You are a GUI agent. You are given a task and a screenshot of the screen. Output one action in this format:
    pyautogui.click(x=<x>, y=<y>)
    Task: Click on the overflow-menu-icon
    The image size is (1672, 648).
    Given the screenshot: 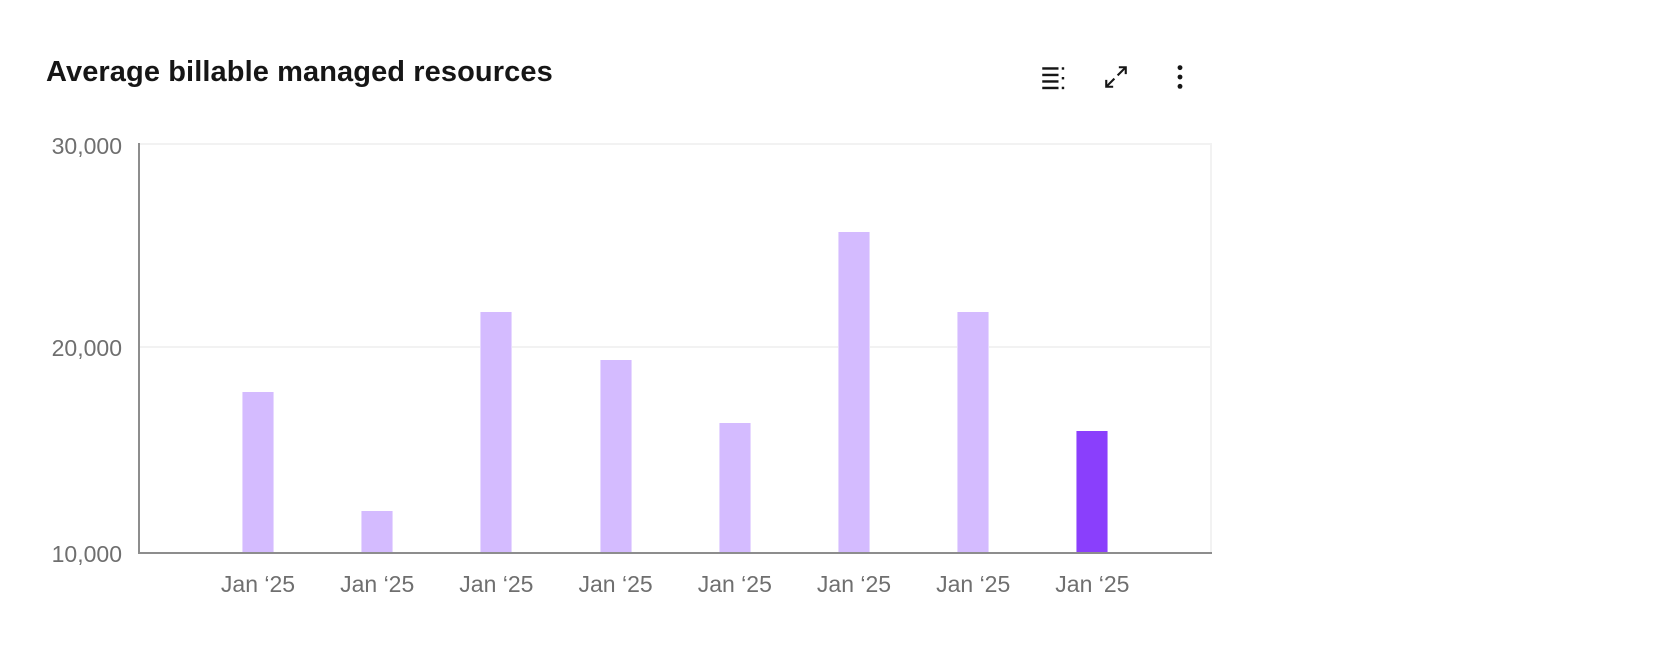 What is the action you would take?
    pyautogui.click(x=1180, y=77)
    